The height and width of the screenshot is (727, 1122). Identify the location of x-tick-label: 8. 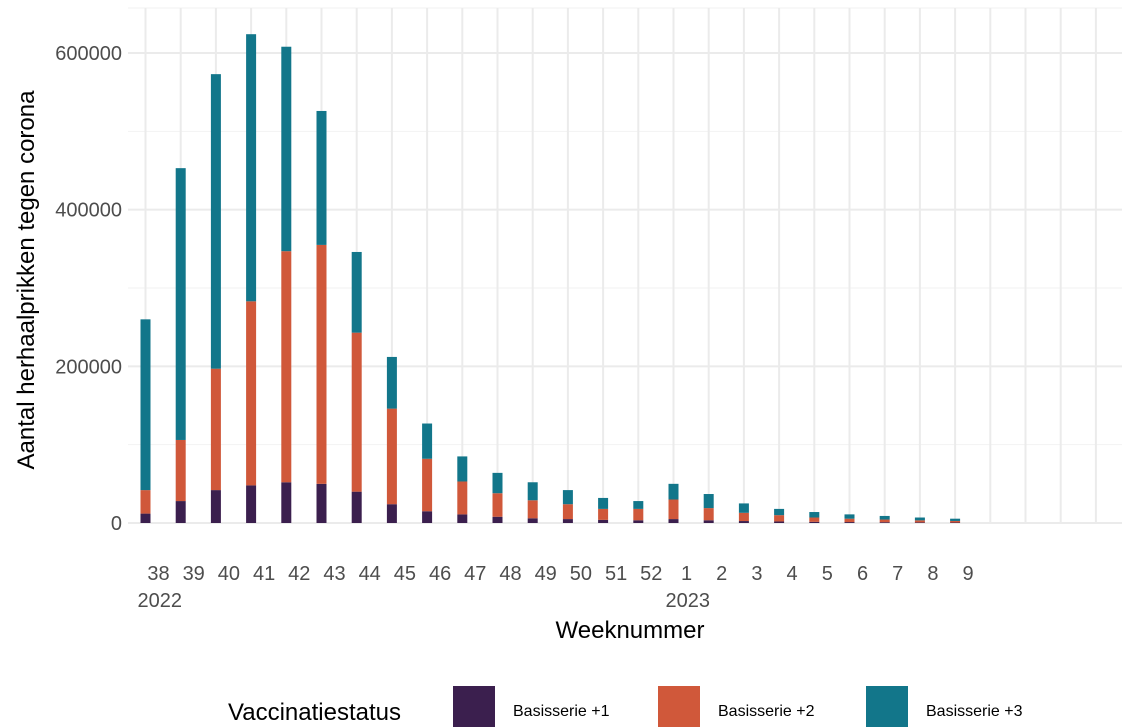
(932, 574).